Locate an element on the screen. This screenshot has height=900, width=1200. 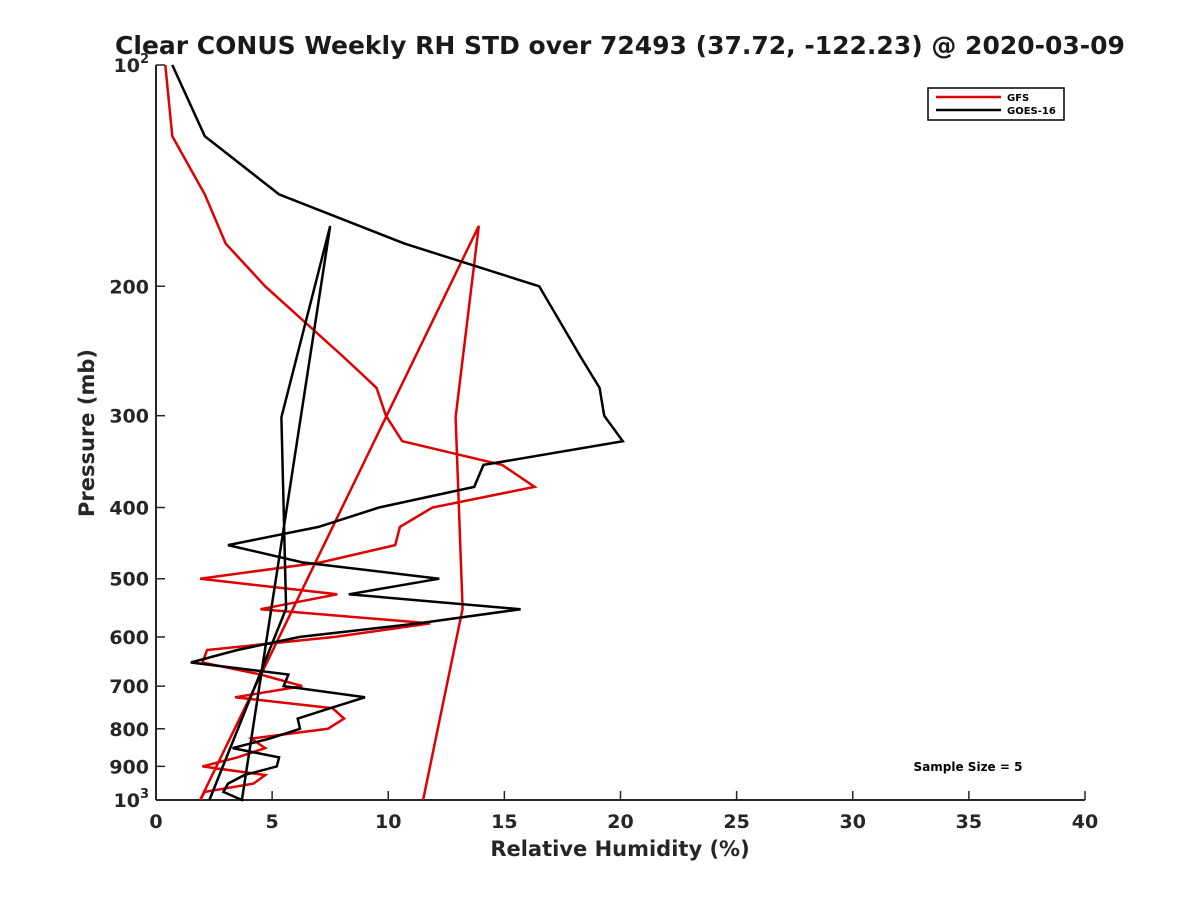
x-tick-label: 35 is located at coordinates (969, 822).